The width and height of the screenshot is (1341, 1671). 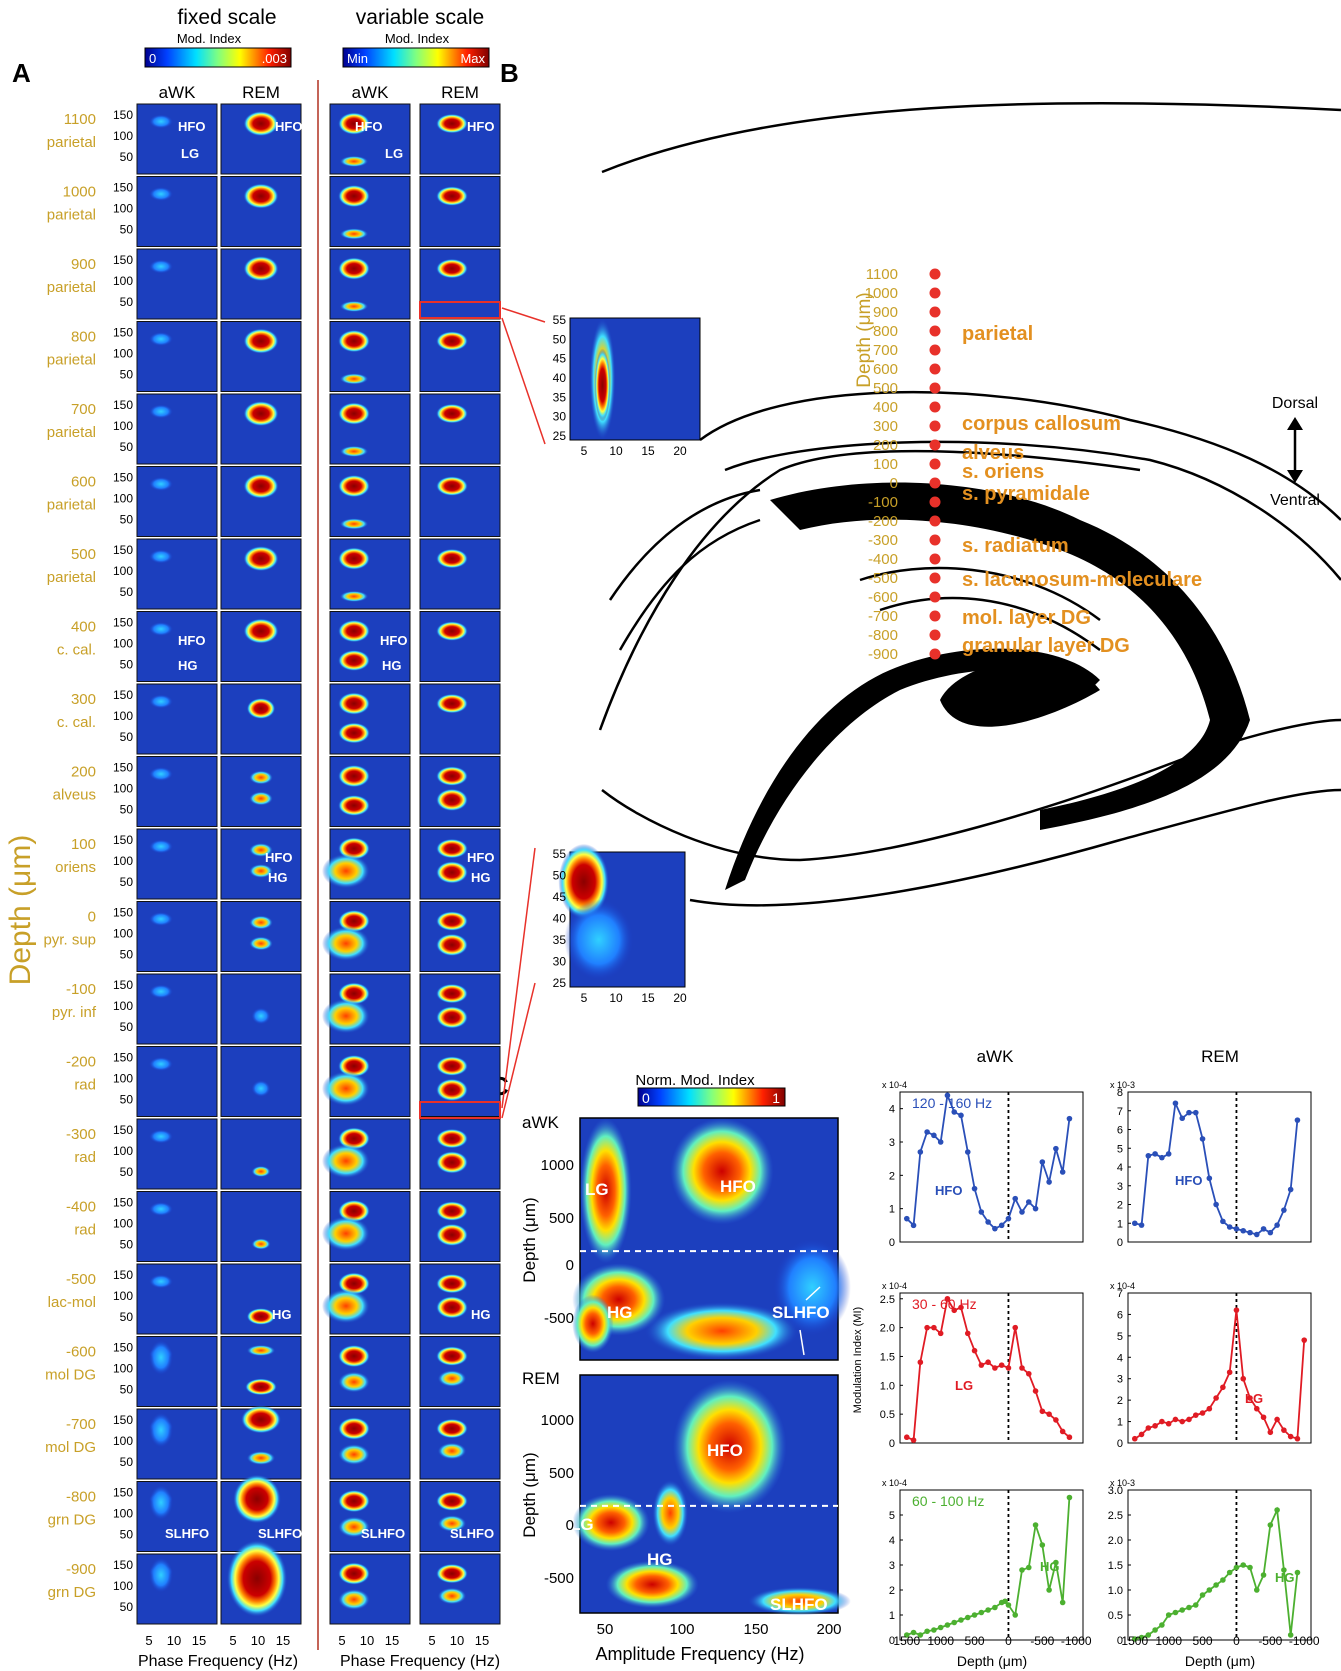 I want to click on row-depth-label: -600, so click(x=81, y=1352).